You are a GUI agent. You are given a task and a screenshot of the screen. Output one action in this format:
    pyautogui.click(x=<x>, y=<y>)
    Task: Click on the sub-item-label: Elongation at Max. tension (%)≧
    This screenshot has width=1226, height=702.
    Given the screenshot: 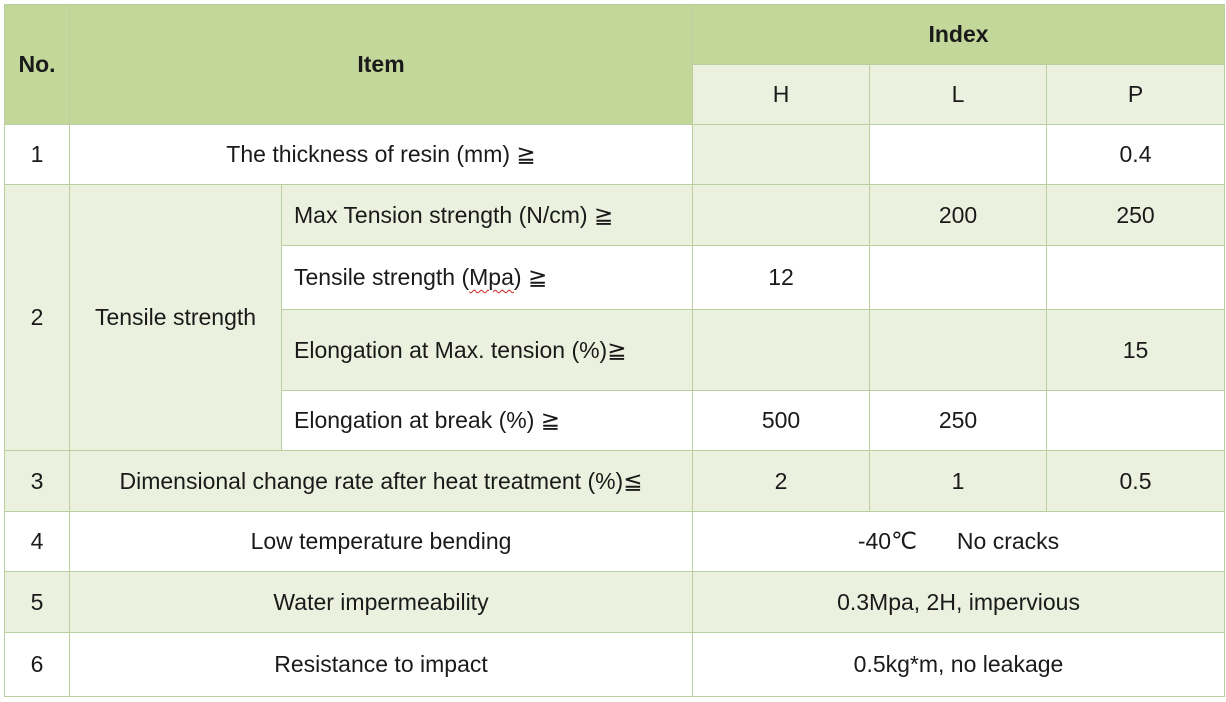 What is the action you would take?
    pyautogui.click(x=487, y=350)
    